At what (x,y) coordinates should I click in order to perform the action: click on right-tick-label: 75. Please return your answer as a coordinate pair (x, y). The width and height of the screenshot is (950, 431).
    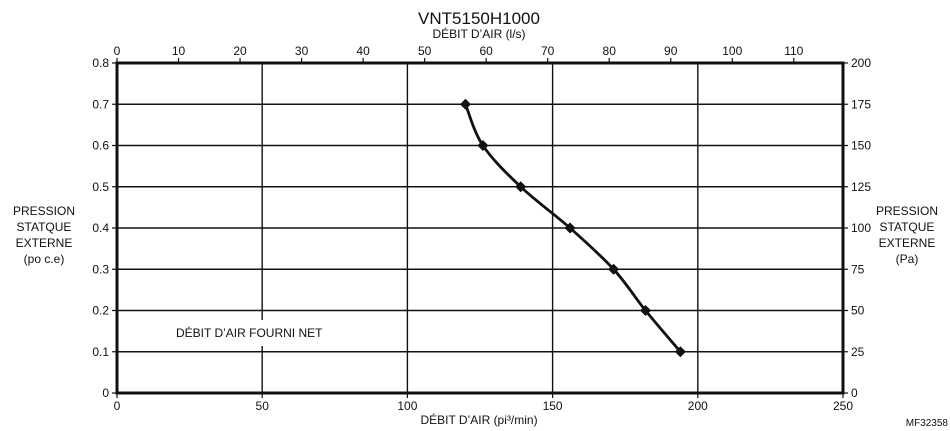
    Looking at the image, I should click on (858, 269).